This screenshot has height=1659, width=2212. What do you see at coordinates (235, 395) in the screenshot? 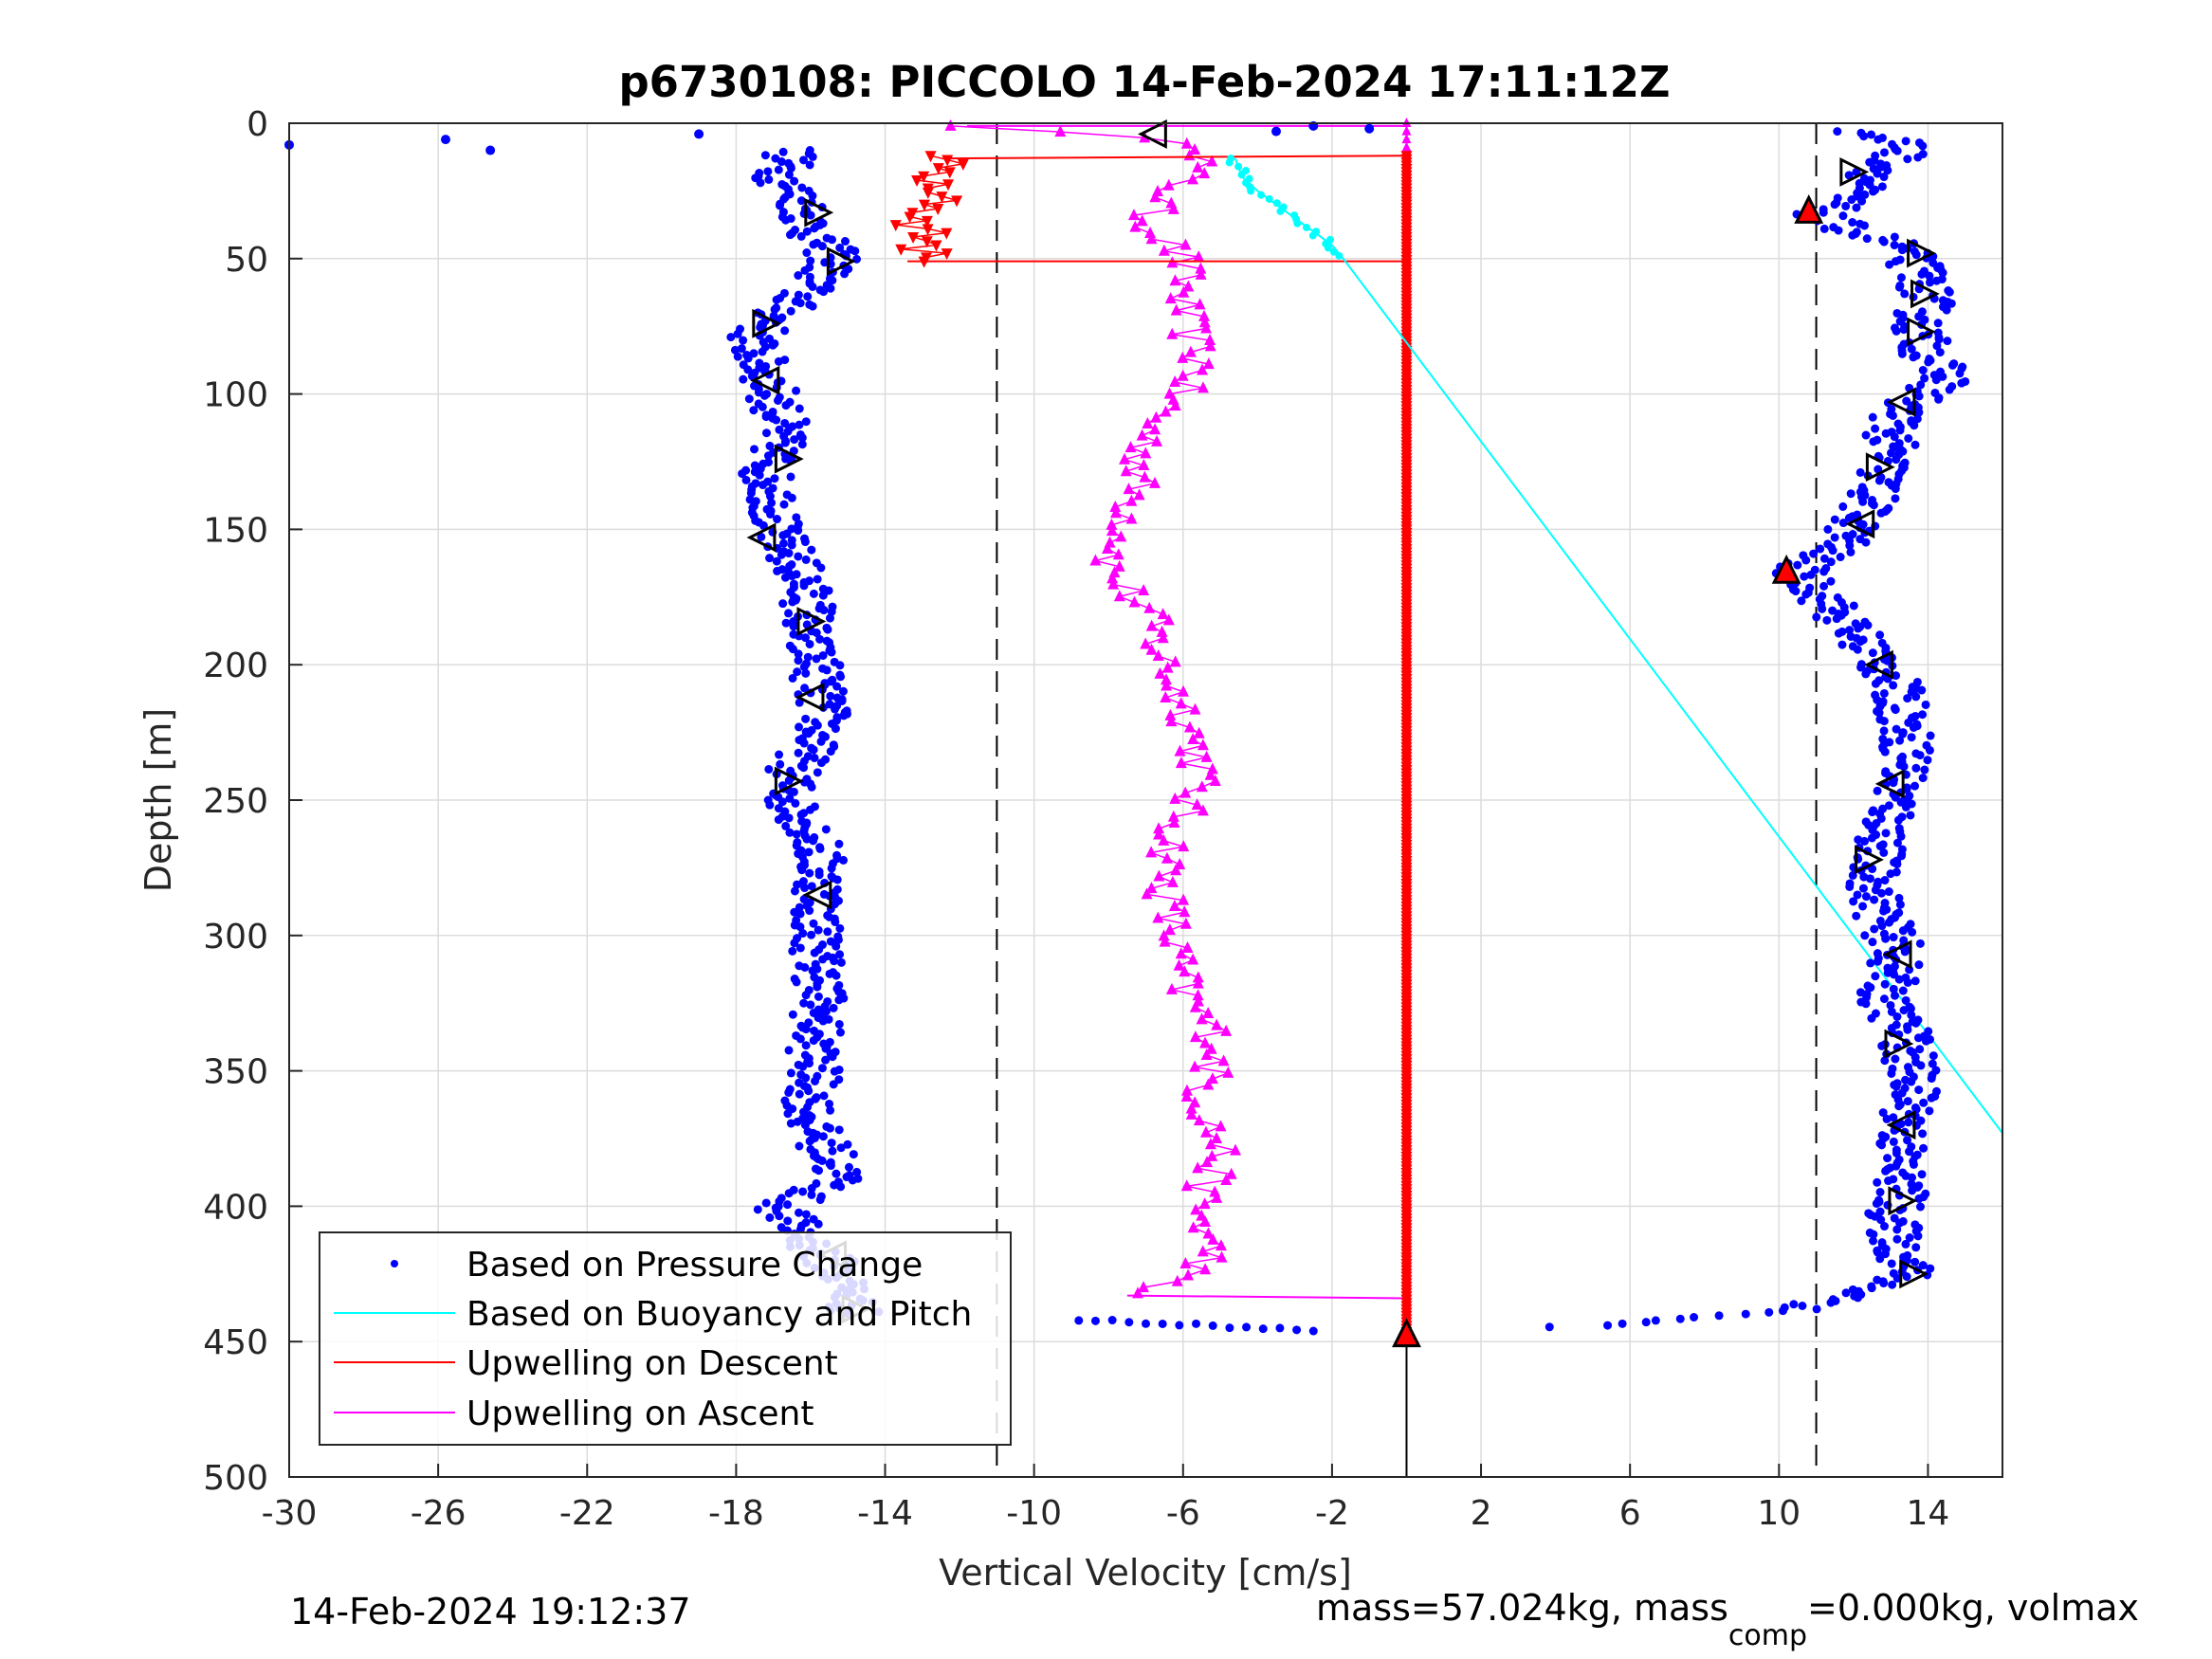
I see `y-tick-label: 100` at bounding box center [235, 395].